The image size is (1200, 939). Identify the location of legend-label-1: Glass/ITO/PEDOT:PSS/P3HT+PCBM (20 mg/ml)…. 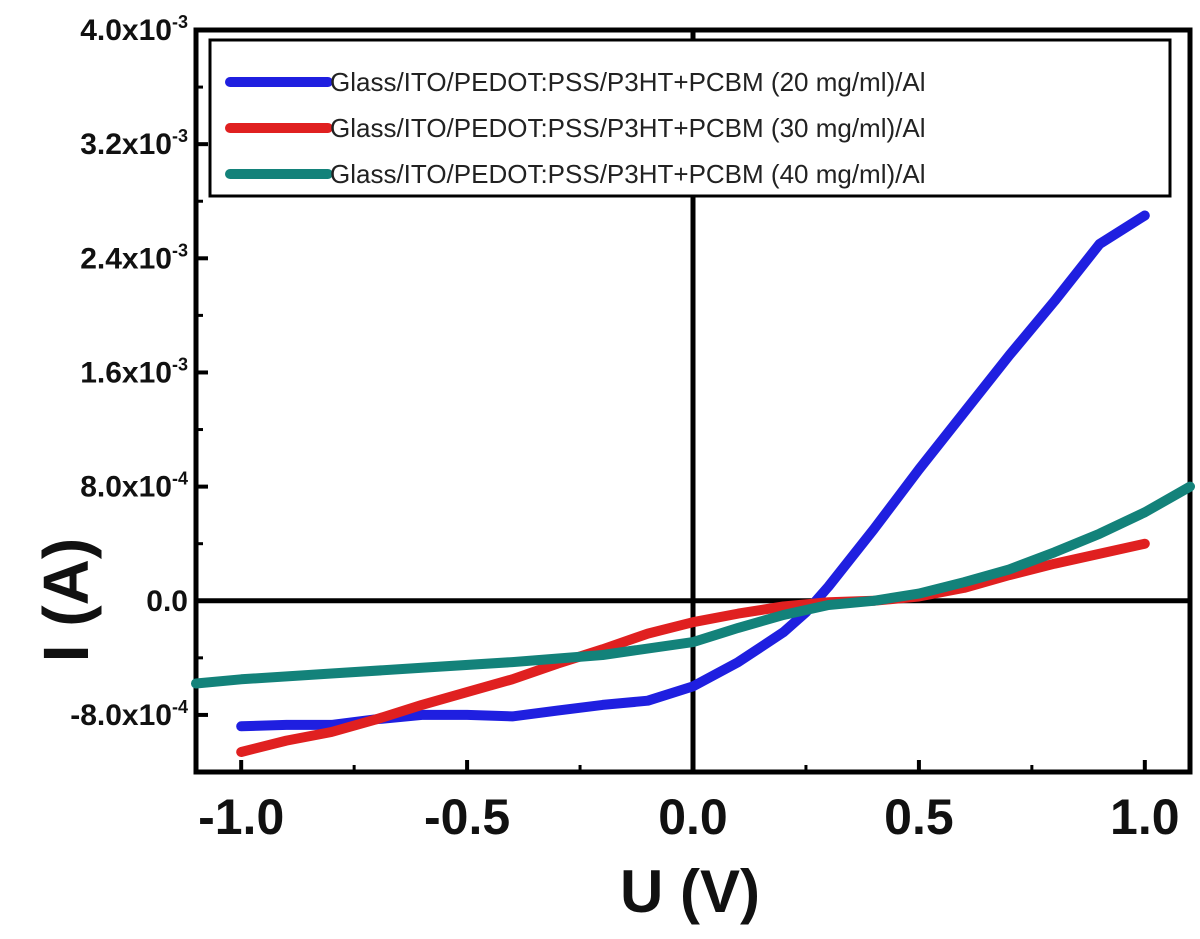
(628, 82).